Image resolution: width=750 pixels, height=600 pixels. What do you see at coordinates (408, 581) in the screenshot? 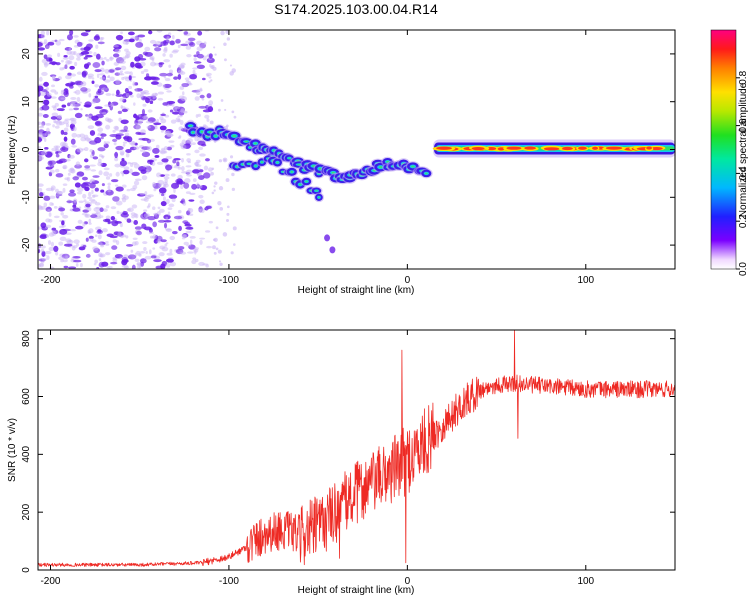
I see `x-tick-label: 0` at bounding box center [408, 581].